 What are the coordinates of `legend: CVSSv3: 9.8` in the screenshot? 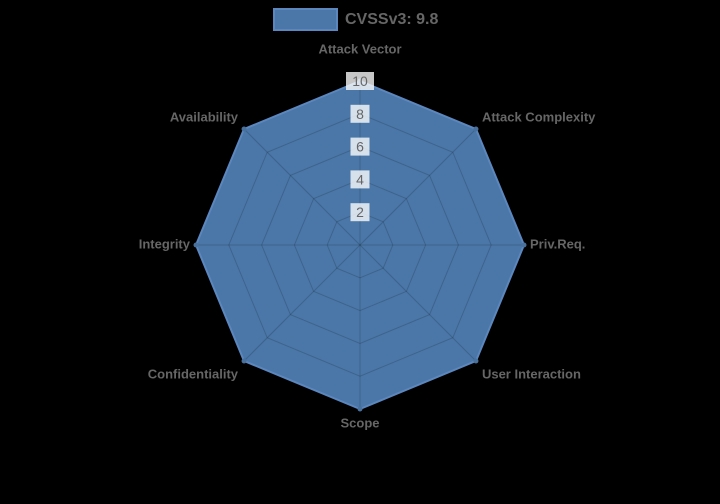 It's located at (355, 19).